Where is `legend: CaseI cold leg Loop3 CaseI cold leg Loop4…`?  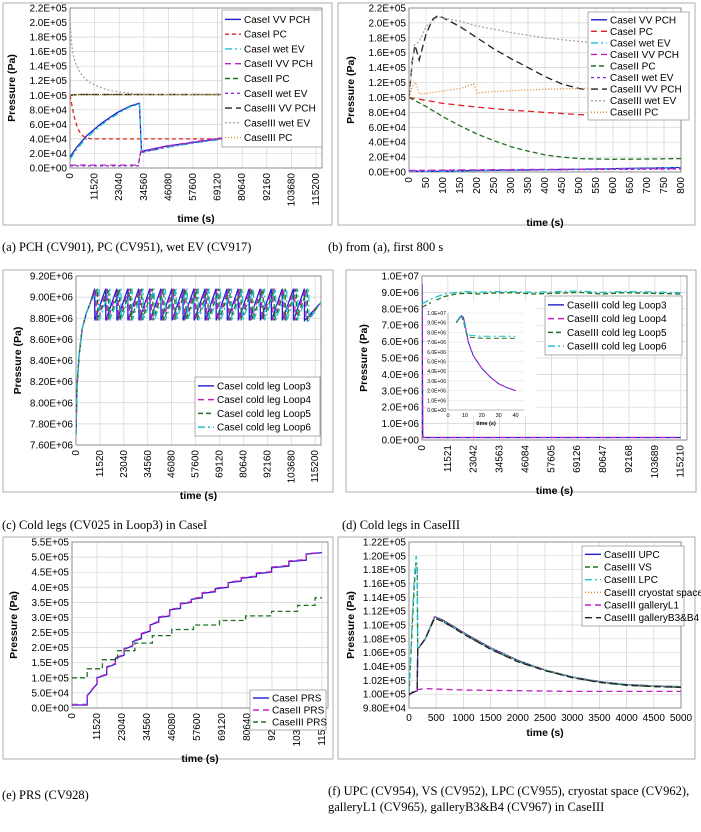 legend: CaseI cold leg Loop3 CaseI cold leg Loop4… is located at coordinates (257, 406).